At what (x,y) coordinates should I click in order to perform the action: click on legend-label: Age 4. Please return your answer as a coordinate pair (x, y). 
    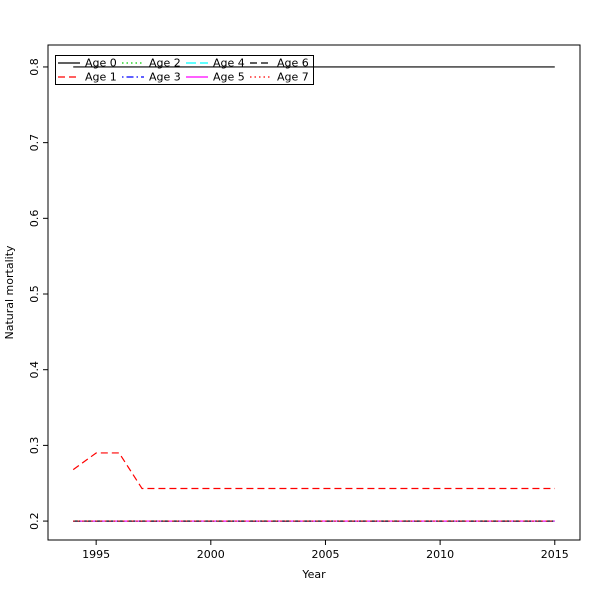
    Looking at the image, I should click on (229, 63).